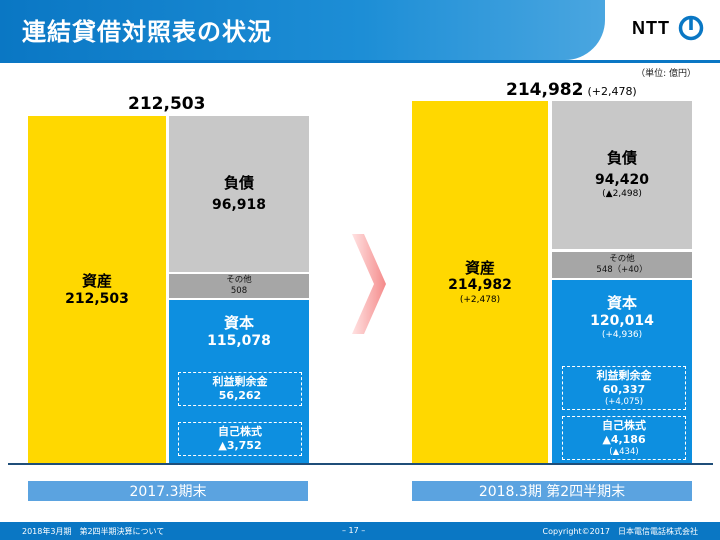 Image resolution: width=720 pixels, height=540 pixels. Describe the element at coordinates (96, 280) in the screenshot. I see `left-assets-label: 資産` at that location.